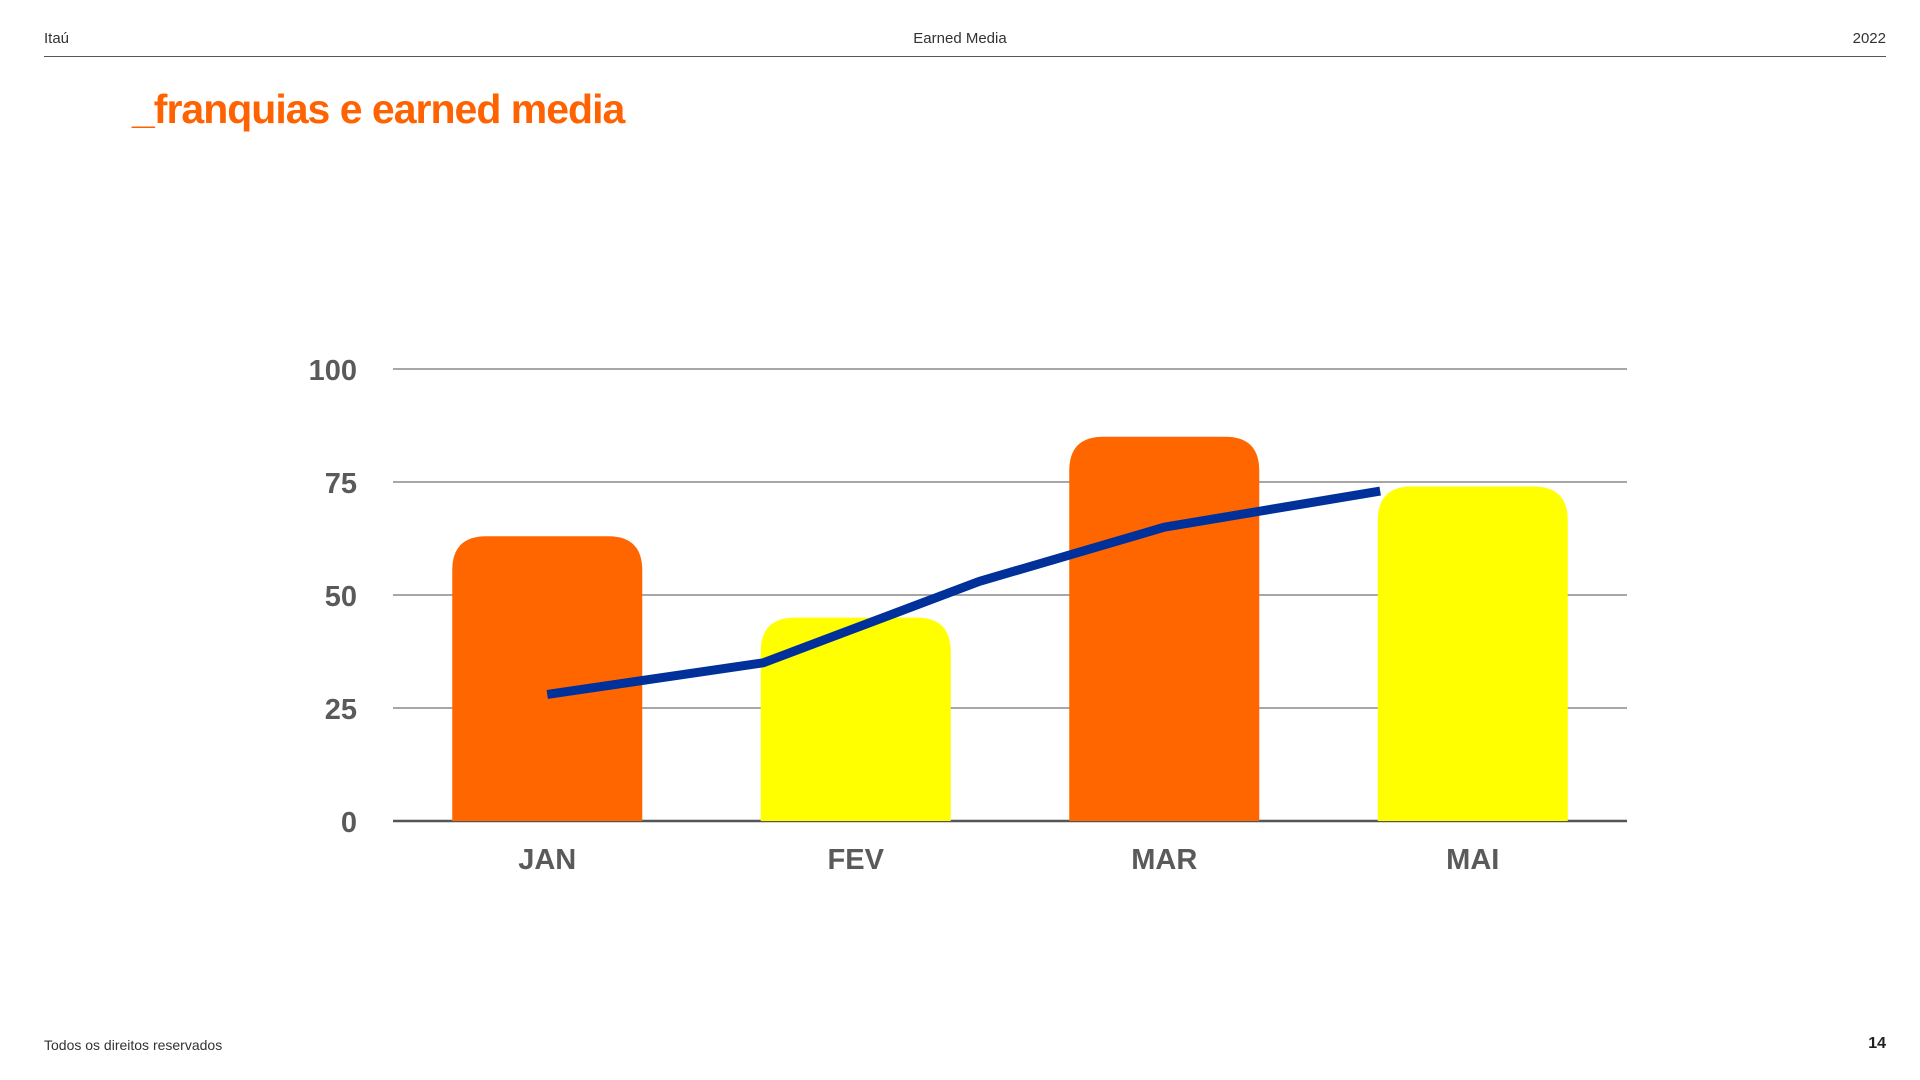 Image resolution: width=1920 pixels, height=1080 pixels. What do you see at coordinates (547, 860) in the screenshot?
I see `x-tick-label: JAN` at bounding box center [547, 860].